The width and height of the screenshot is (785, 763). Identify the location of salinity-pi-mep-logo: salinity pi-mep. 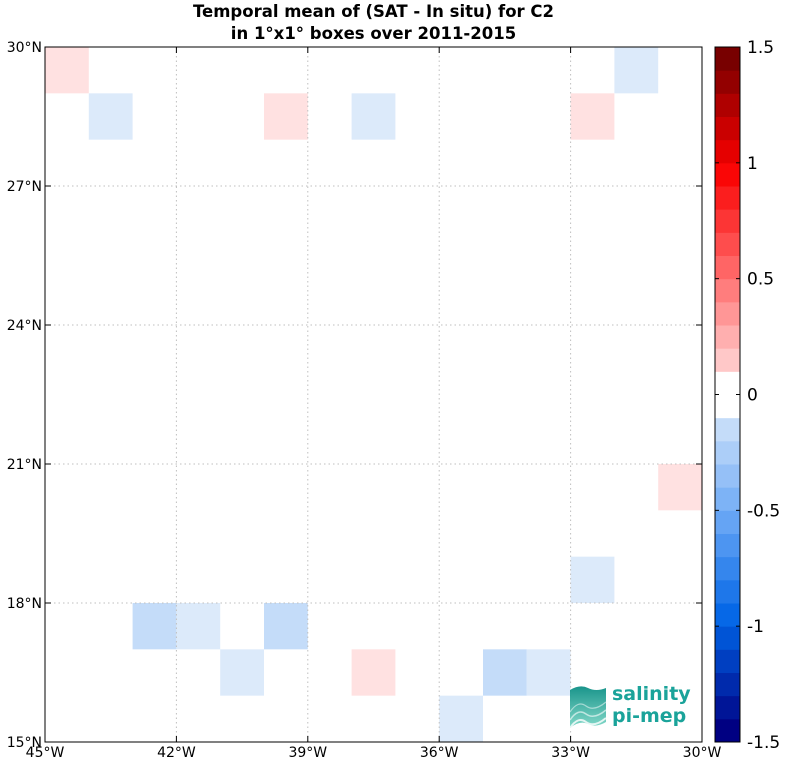
(631, 708).